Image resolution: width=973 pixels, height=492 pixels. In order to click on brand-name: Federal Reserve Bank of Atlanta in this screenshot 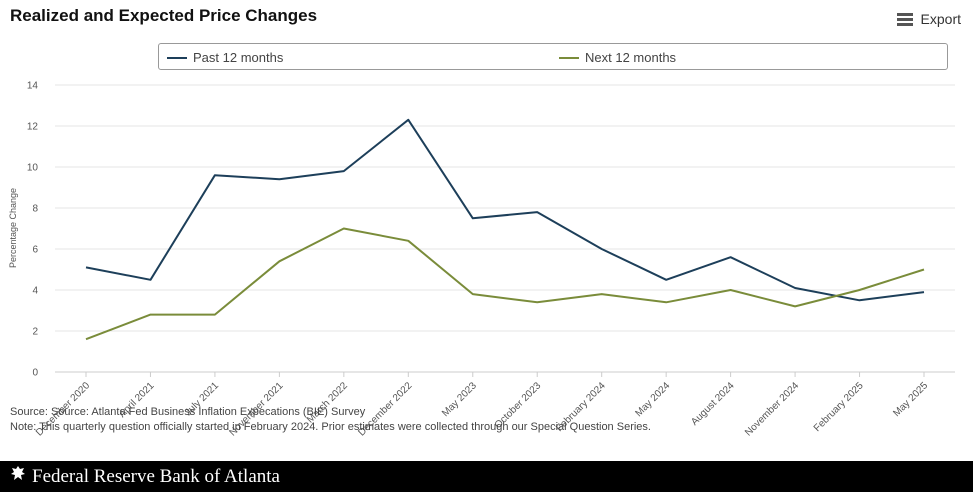, I will do `click(156, 476)`.